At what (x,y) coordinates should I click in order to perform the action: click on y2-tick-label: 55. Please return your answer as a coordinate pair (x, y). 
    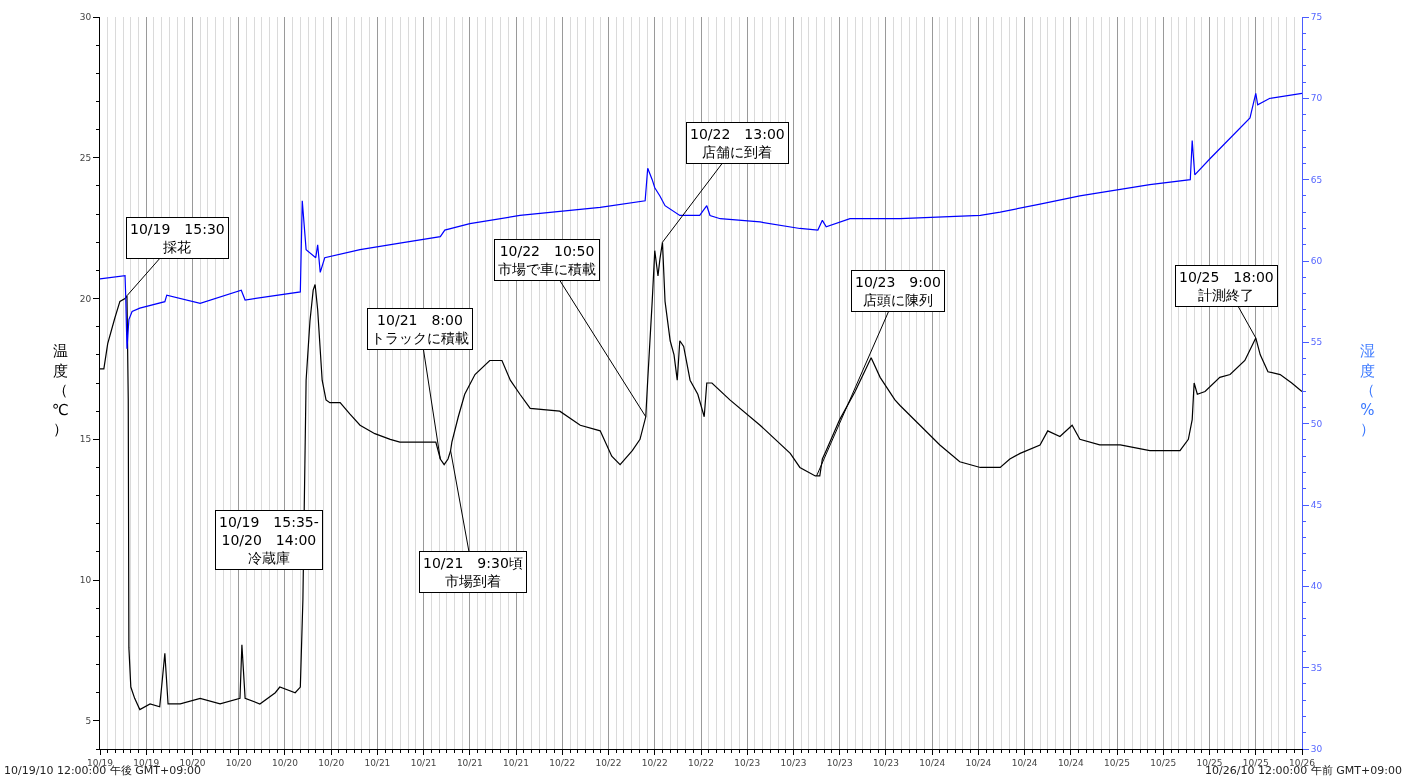
    Looking at the image, I should click on (1316, 342).